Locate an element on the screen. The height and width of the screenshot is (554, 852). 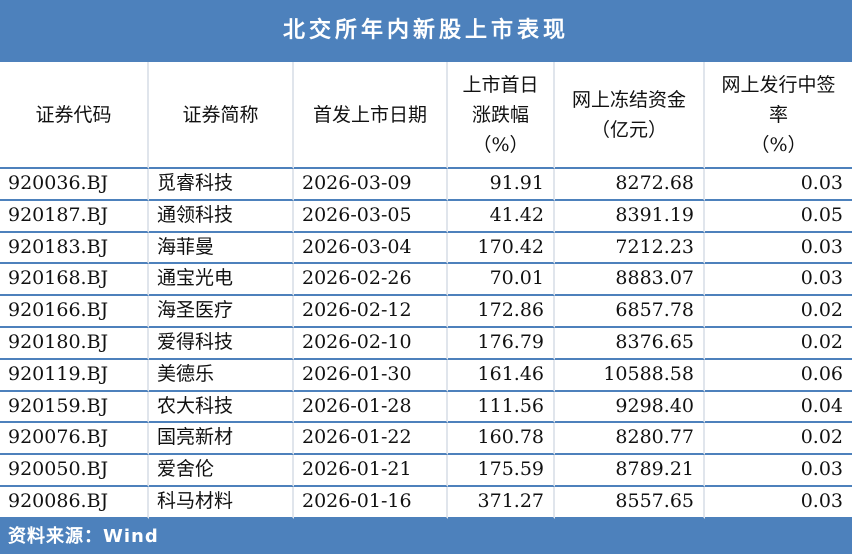
table-cell: 爱舍伦 is located at coordinates (221, 471).